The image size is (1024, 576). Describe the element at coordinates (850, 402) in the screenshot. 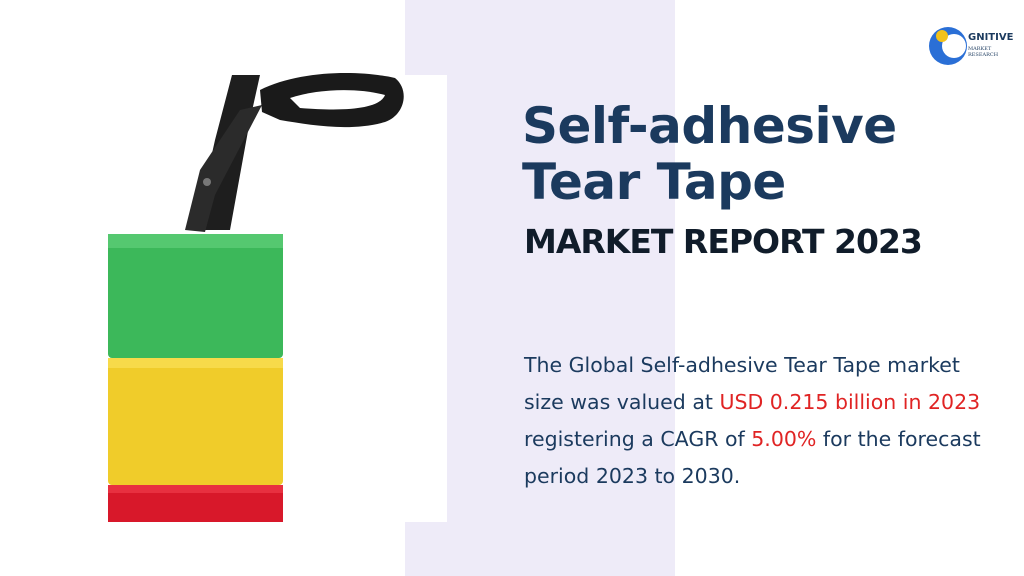

I see `highlight: USD 0.215 billion in 2023` at that location.